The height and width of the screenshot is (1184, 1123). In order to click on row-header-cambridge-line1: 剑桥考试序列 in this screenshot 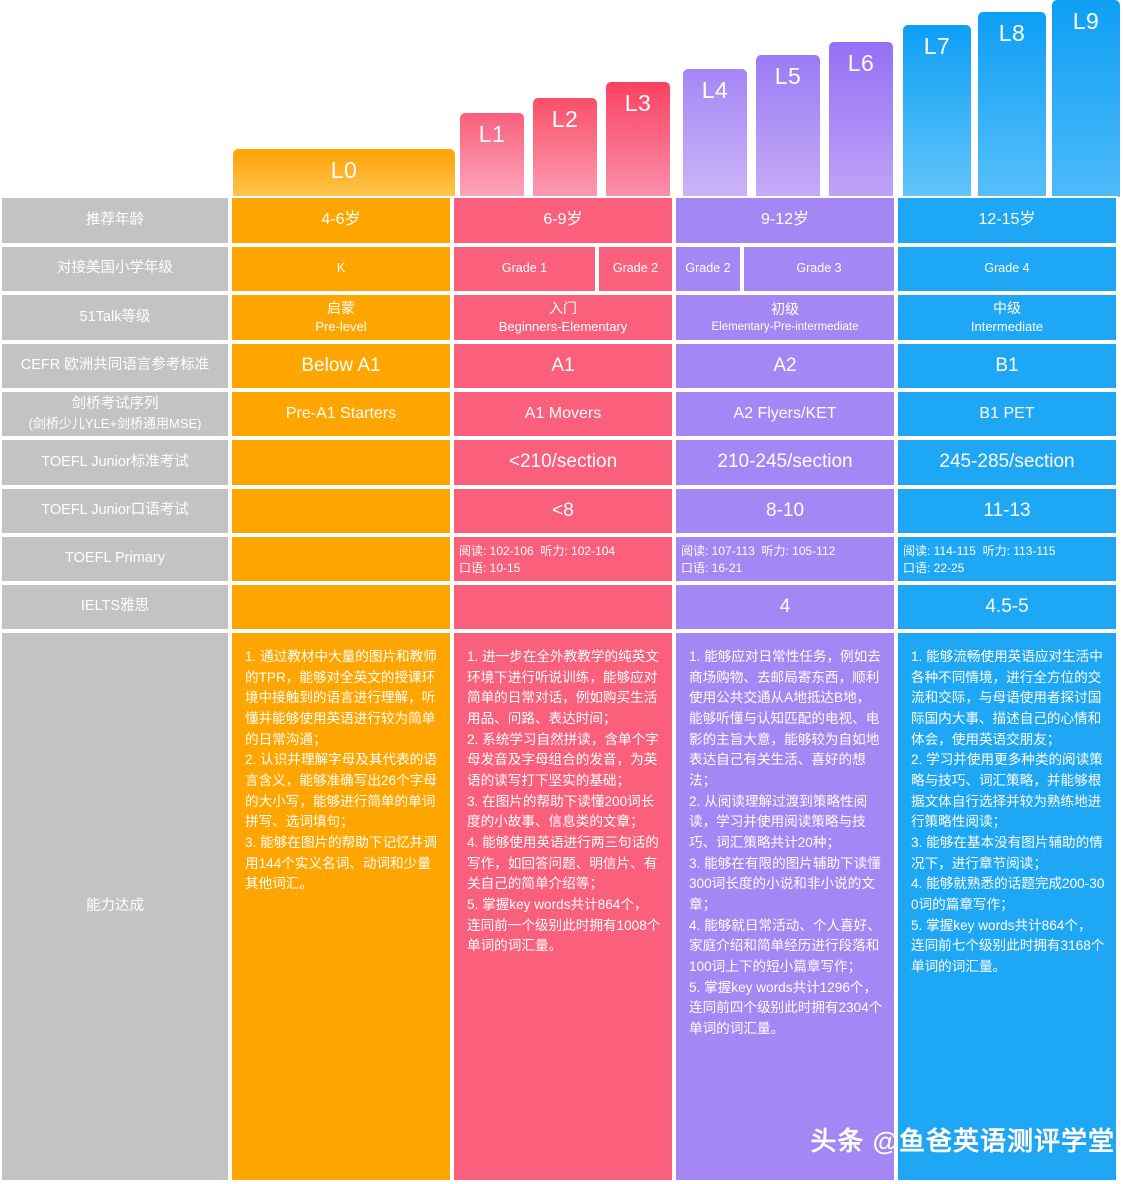, I will do `click(115, 404)`.